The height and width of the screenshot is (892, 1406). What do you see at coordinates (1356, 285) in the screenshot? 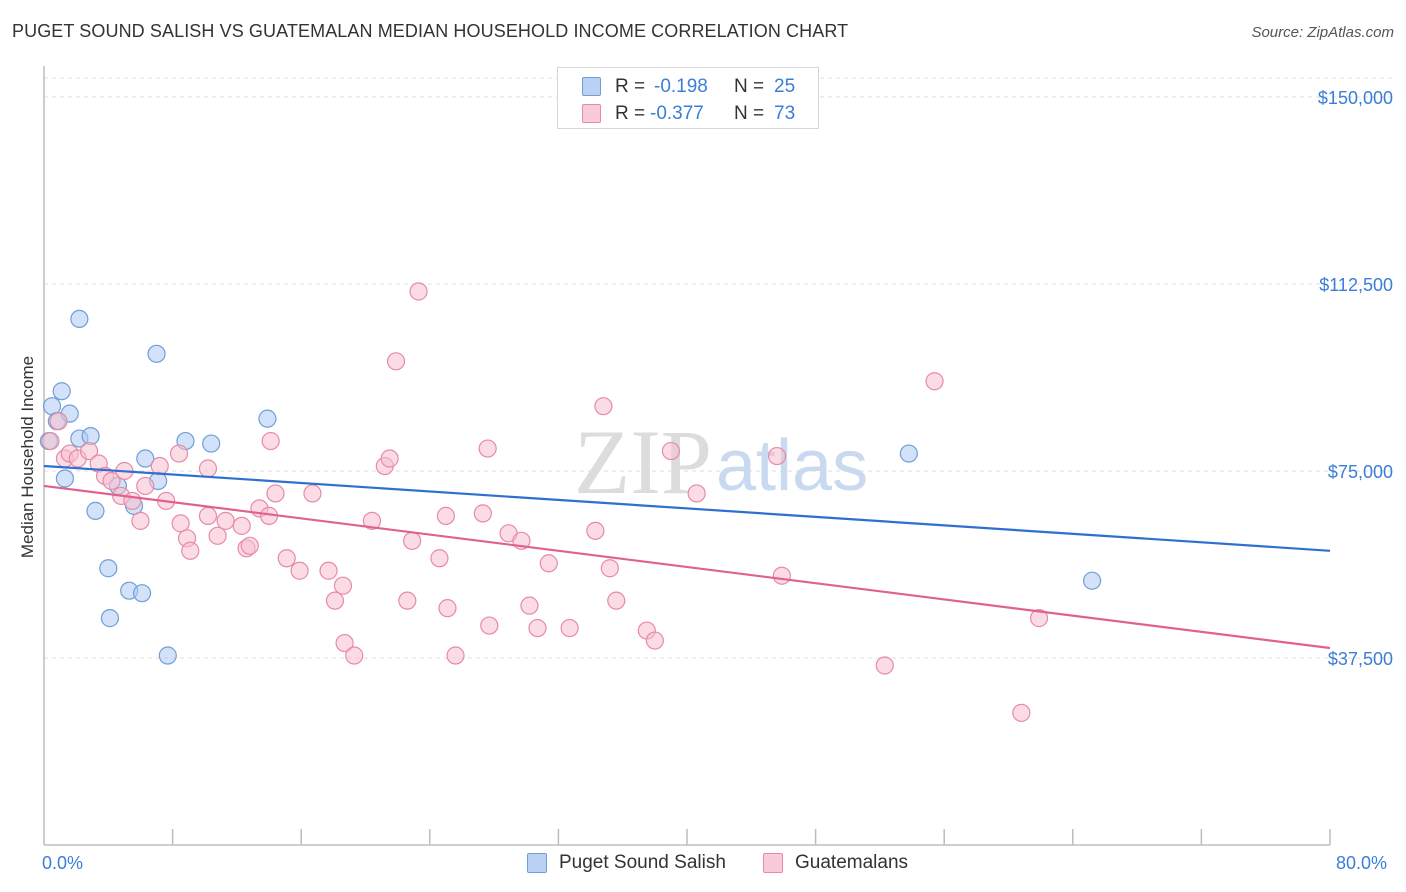
I see `y-tick-label: $112,500` at bounding box center [1356, 285].